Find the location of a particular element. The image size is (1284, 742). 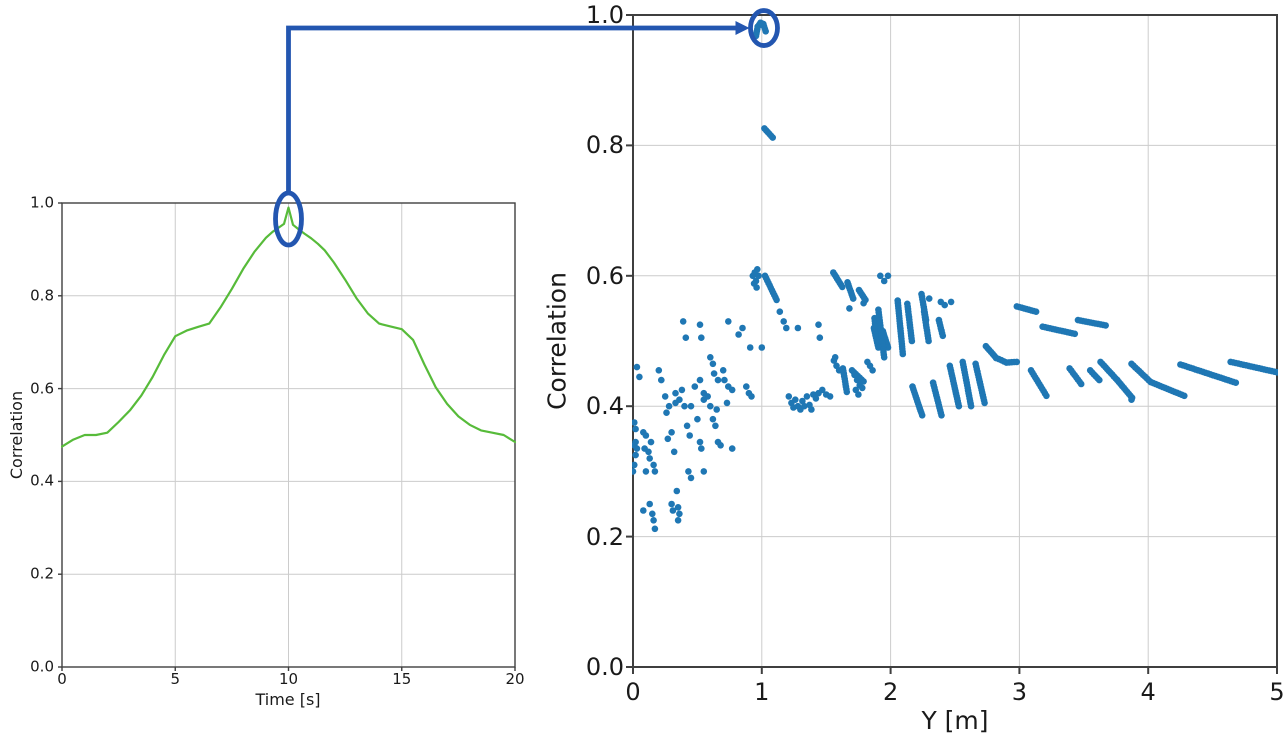

y-tick-label: 0.0 is located at coordinates (42, 666).